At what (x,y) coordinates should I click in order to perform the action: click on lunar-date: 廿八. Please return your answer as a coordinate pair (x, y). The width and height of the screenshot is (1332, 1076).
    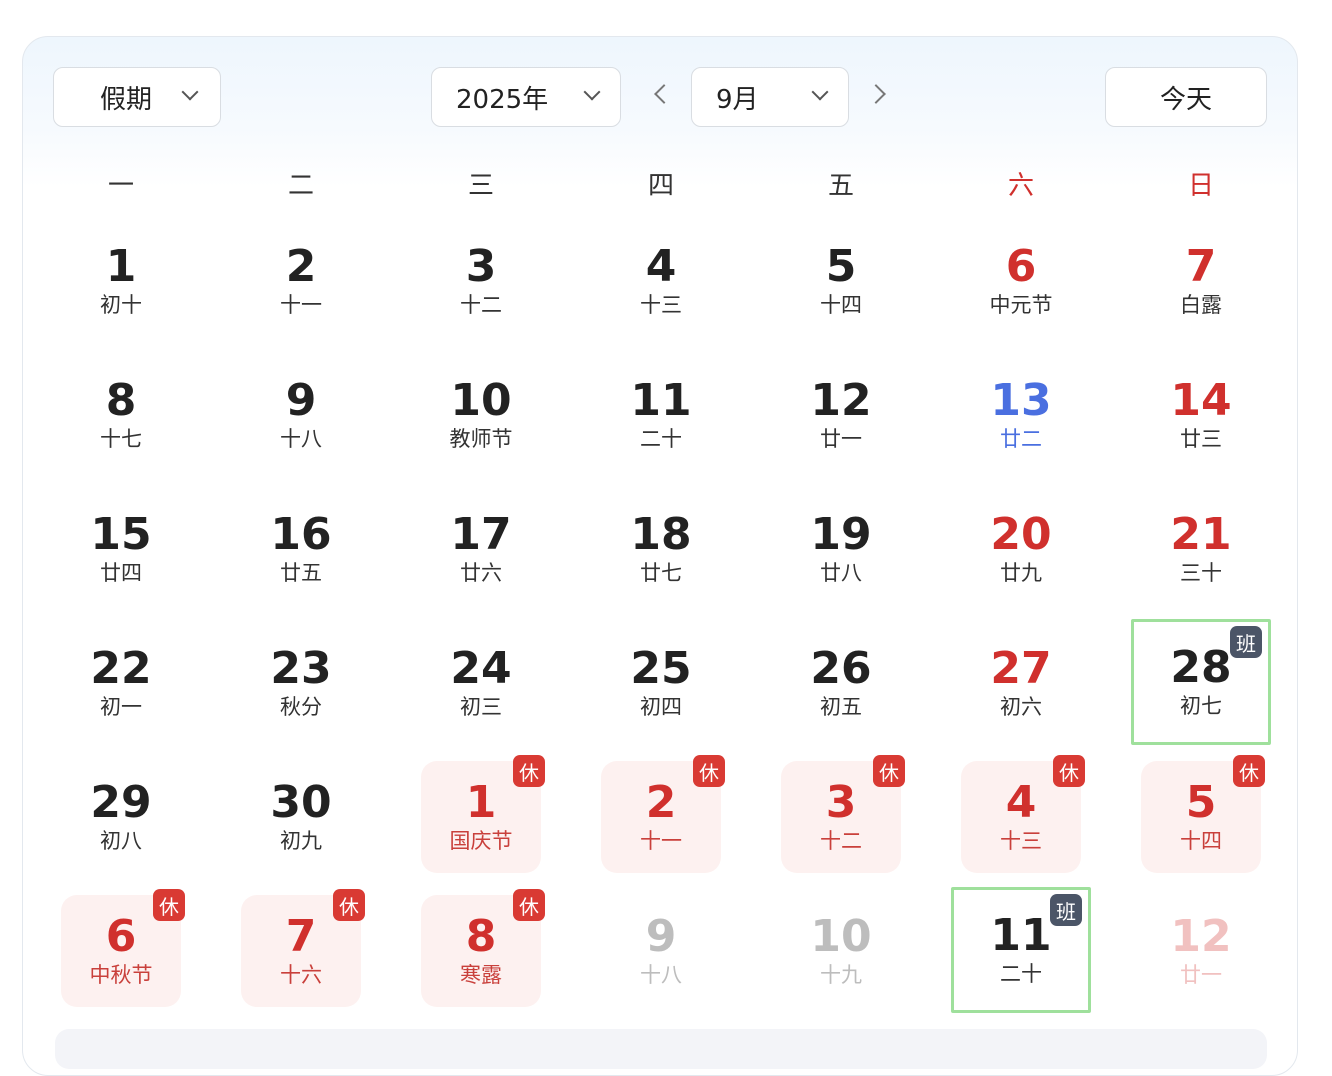
    Looking at the image, I should click on (841, 573).